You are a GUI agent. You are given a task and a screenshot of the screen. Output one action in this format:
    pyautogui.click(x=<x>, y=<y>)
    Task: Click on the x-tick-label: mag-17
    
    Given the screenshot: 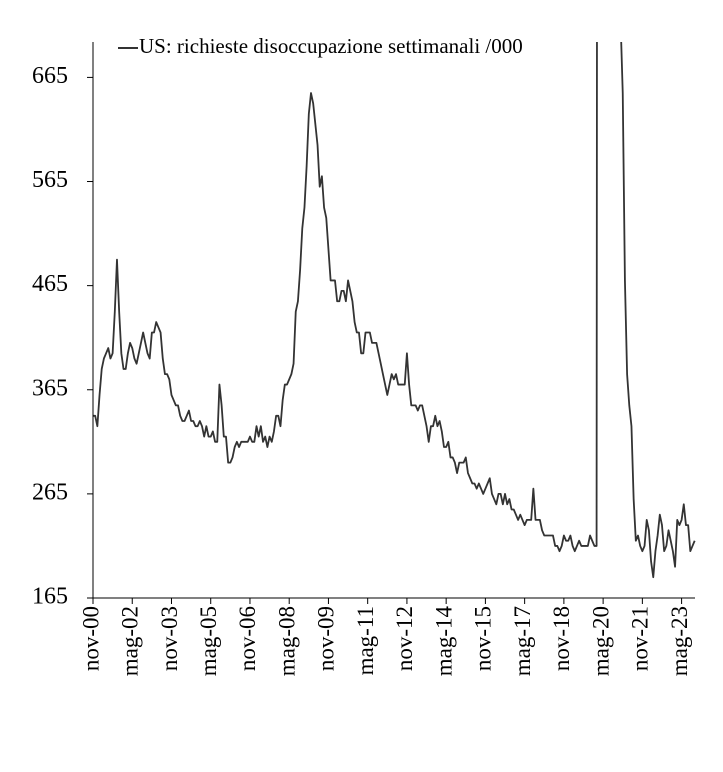 What is the action you would take?
    pyautogui.click(x=522, y=641)
    